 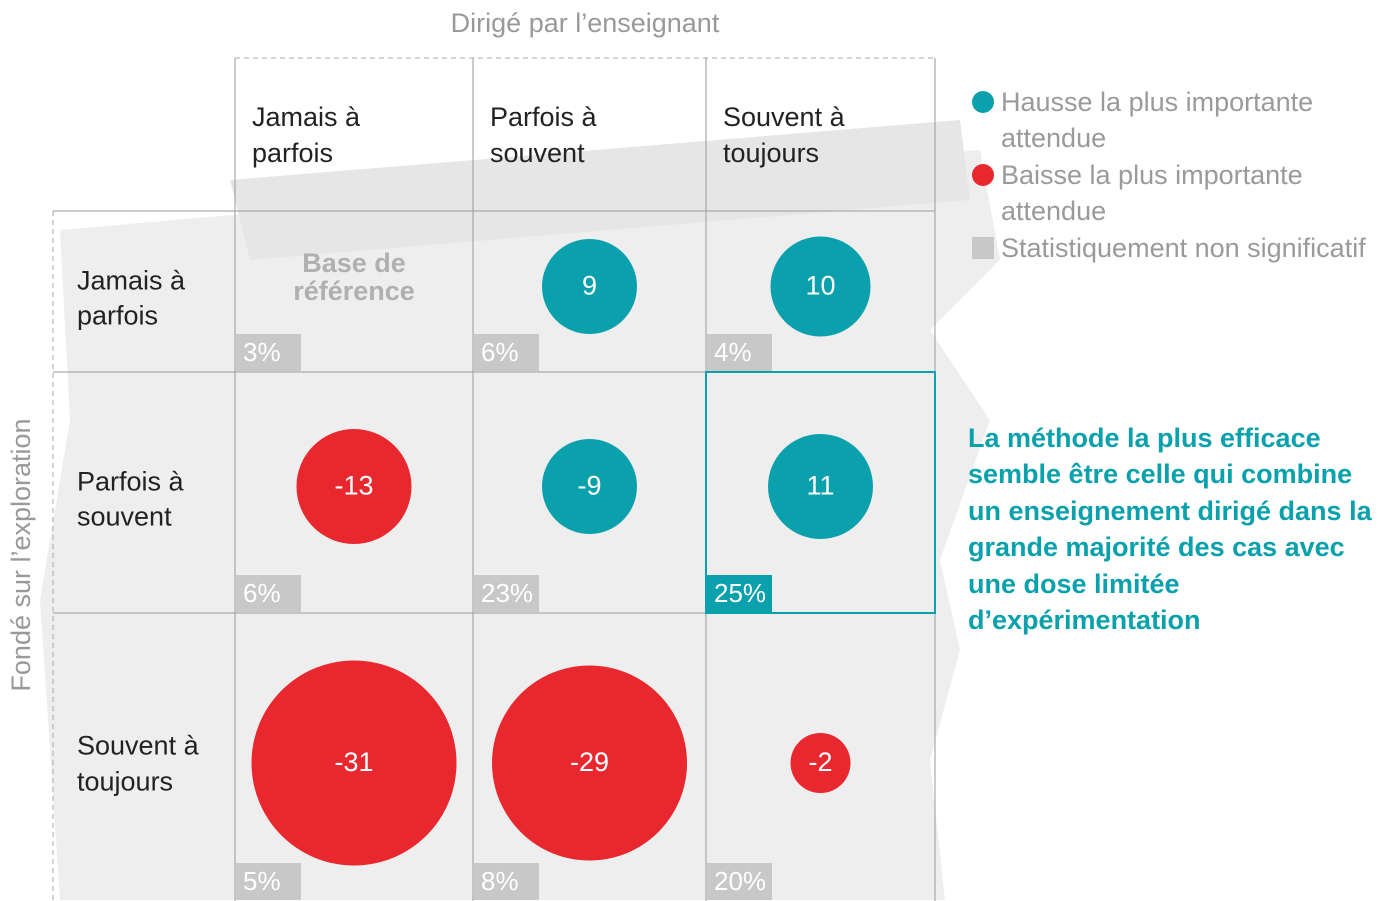 What do you see at coordinates (130, 498) in the screenshot?
I see `row-header: Parfois à souvent` at bounding box center [130, 498].